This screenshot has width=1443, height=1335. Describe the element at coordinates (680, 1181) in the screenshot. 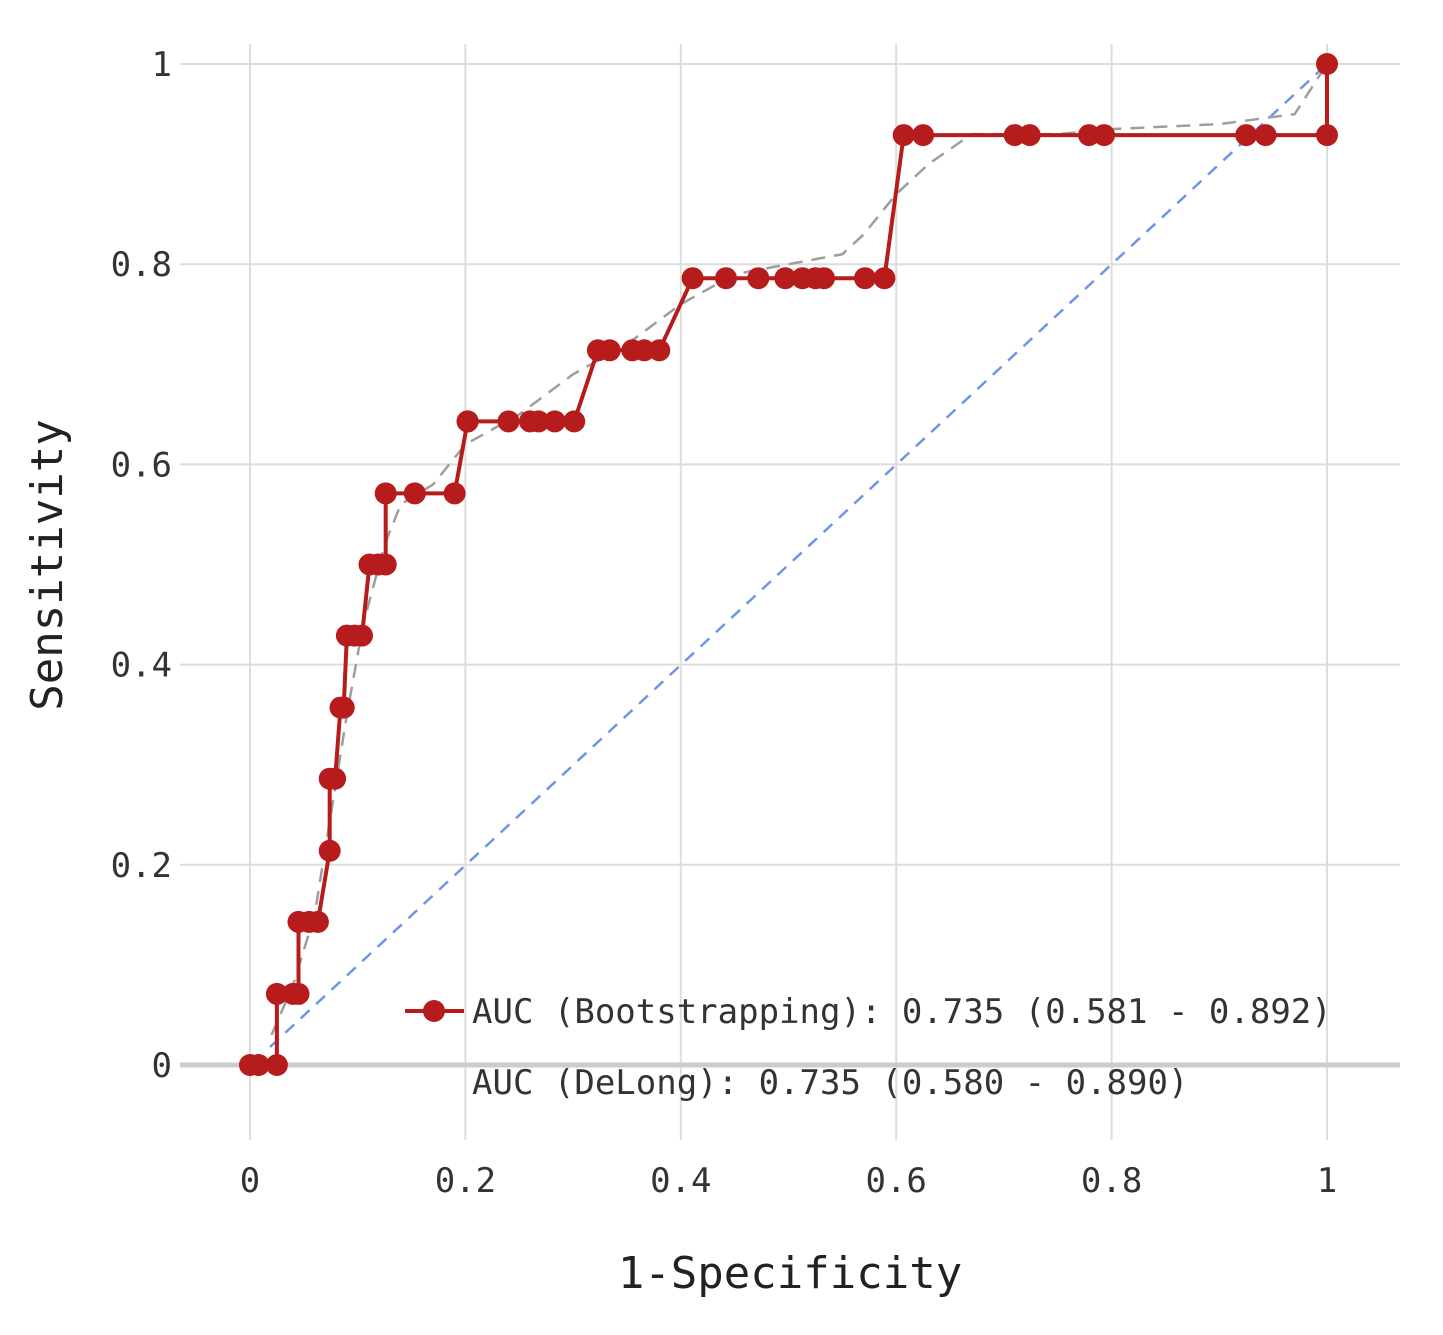

I see `x-tick-label: 0.4` at that location.